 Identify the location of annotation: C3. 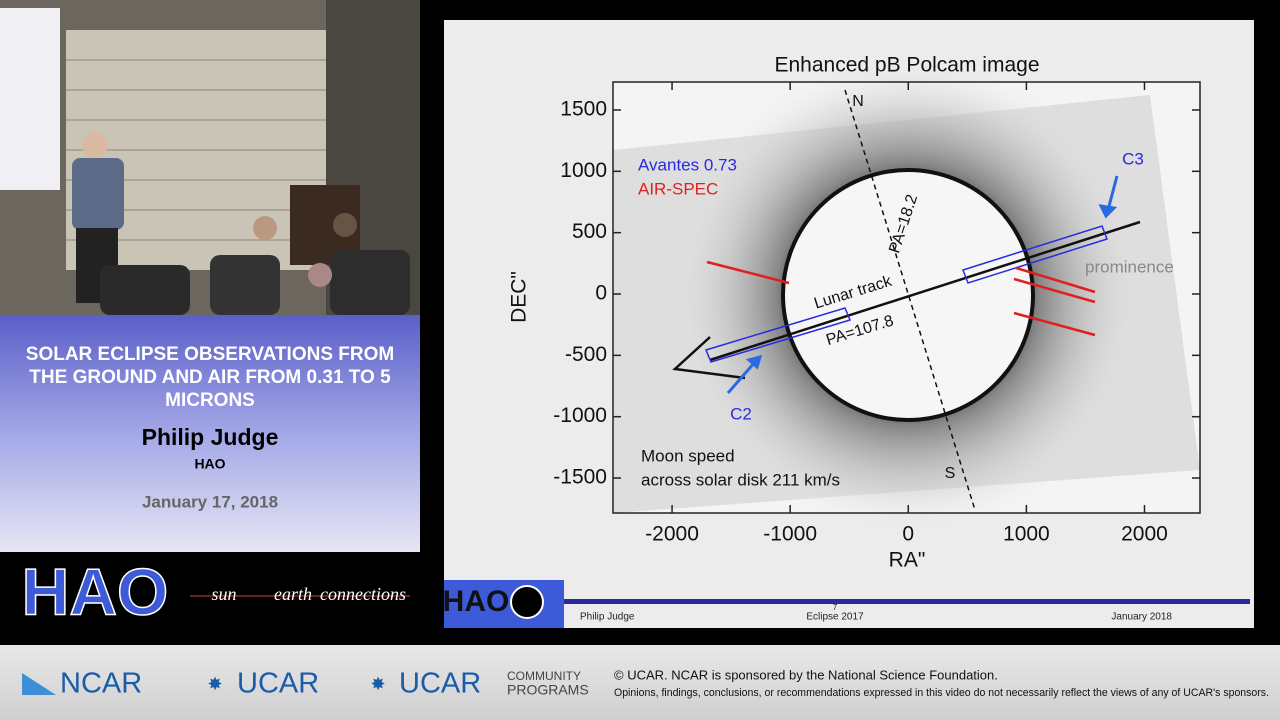
(1133, 158).